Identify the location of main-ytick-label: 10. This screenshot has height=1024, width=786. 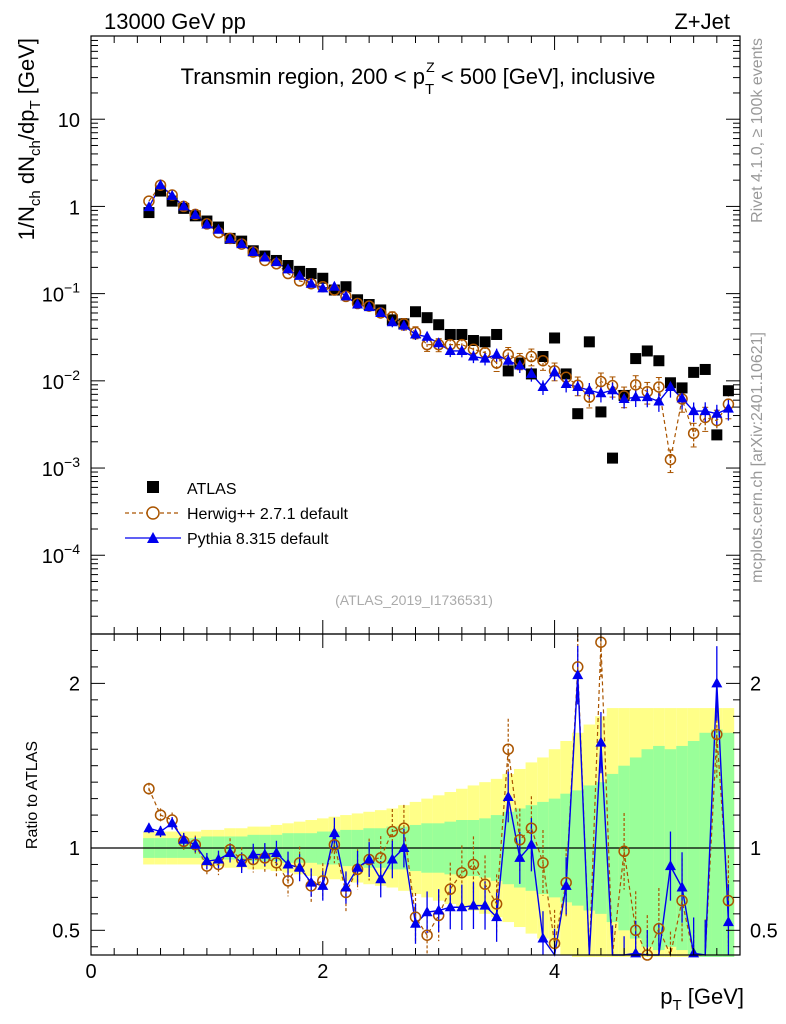
(69, 121).